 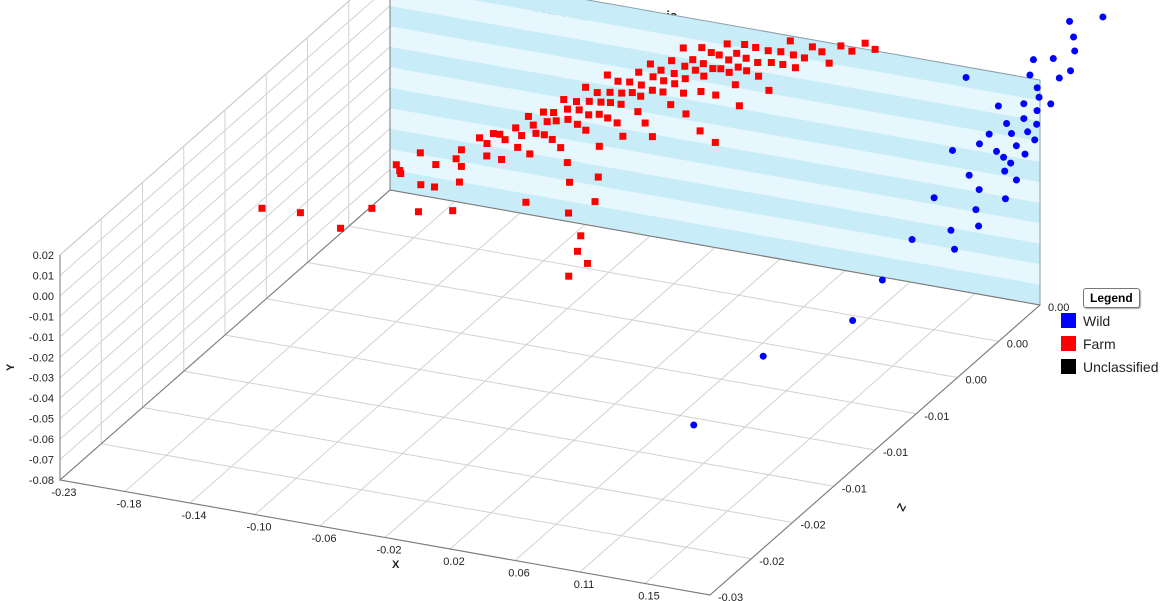 What do you see at coordinates (1118, 366) in the screenshot?
I see `legend-item-unclassified: Unclassified` at bounding box center [1118, 366].